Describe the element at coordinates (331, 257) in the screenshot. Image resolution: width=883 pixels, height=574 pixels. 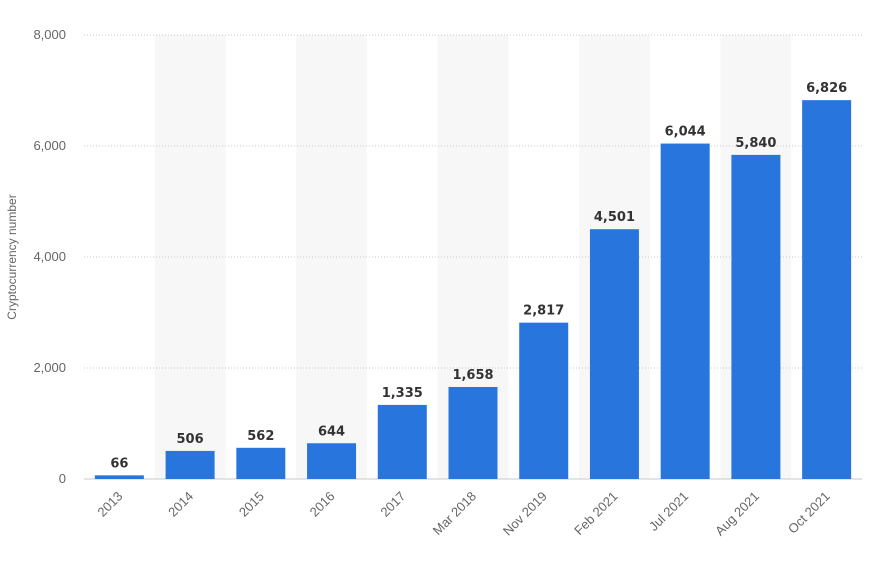
I see `background-band` at that location.